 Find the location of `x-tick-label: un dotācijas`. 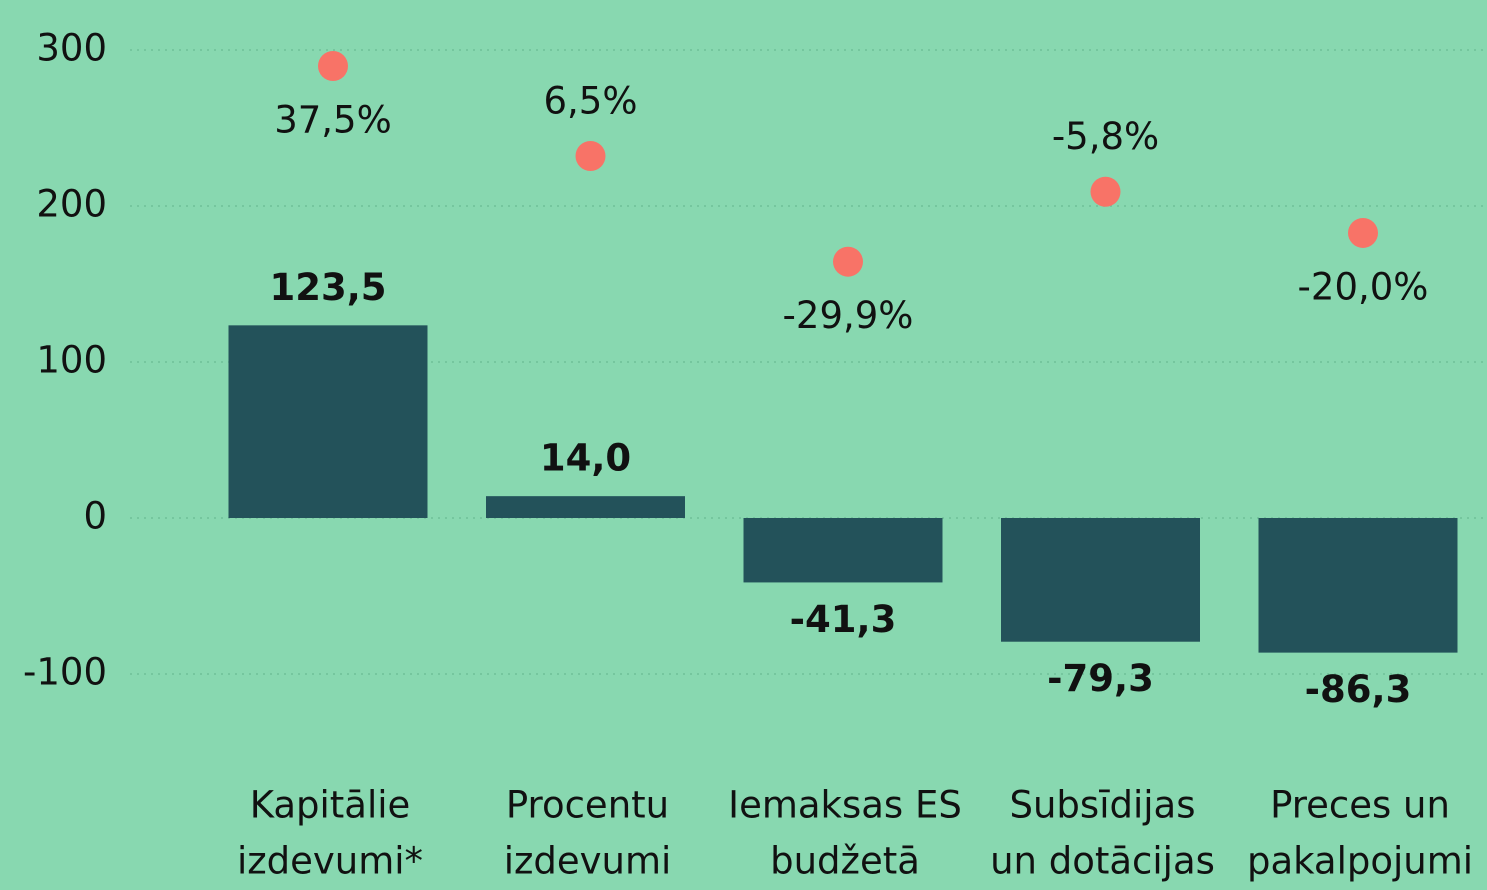

x-tick-label: un dotācijas is located at coordinates (1102, 861).